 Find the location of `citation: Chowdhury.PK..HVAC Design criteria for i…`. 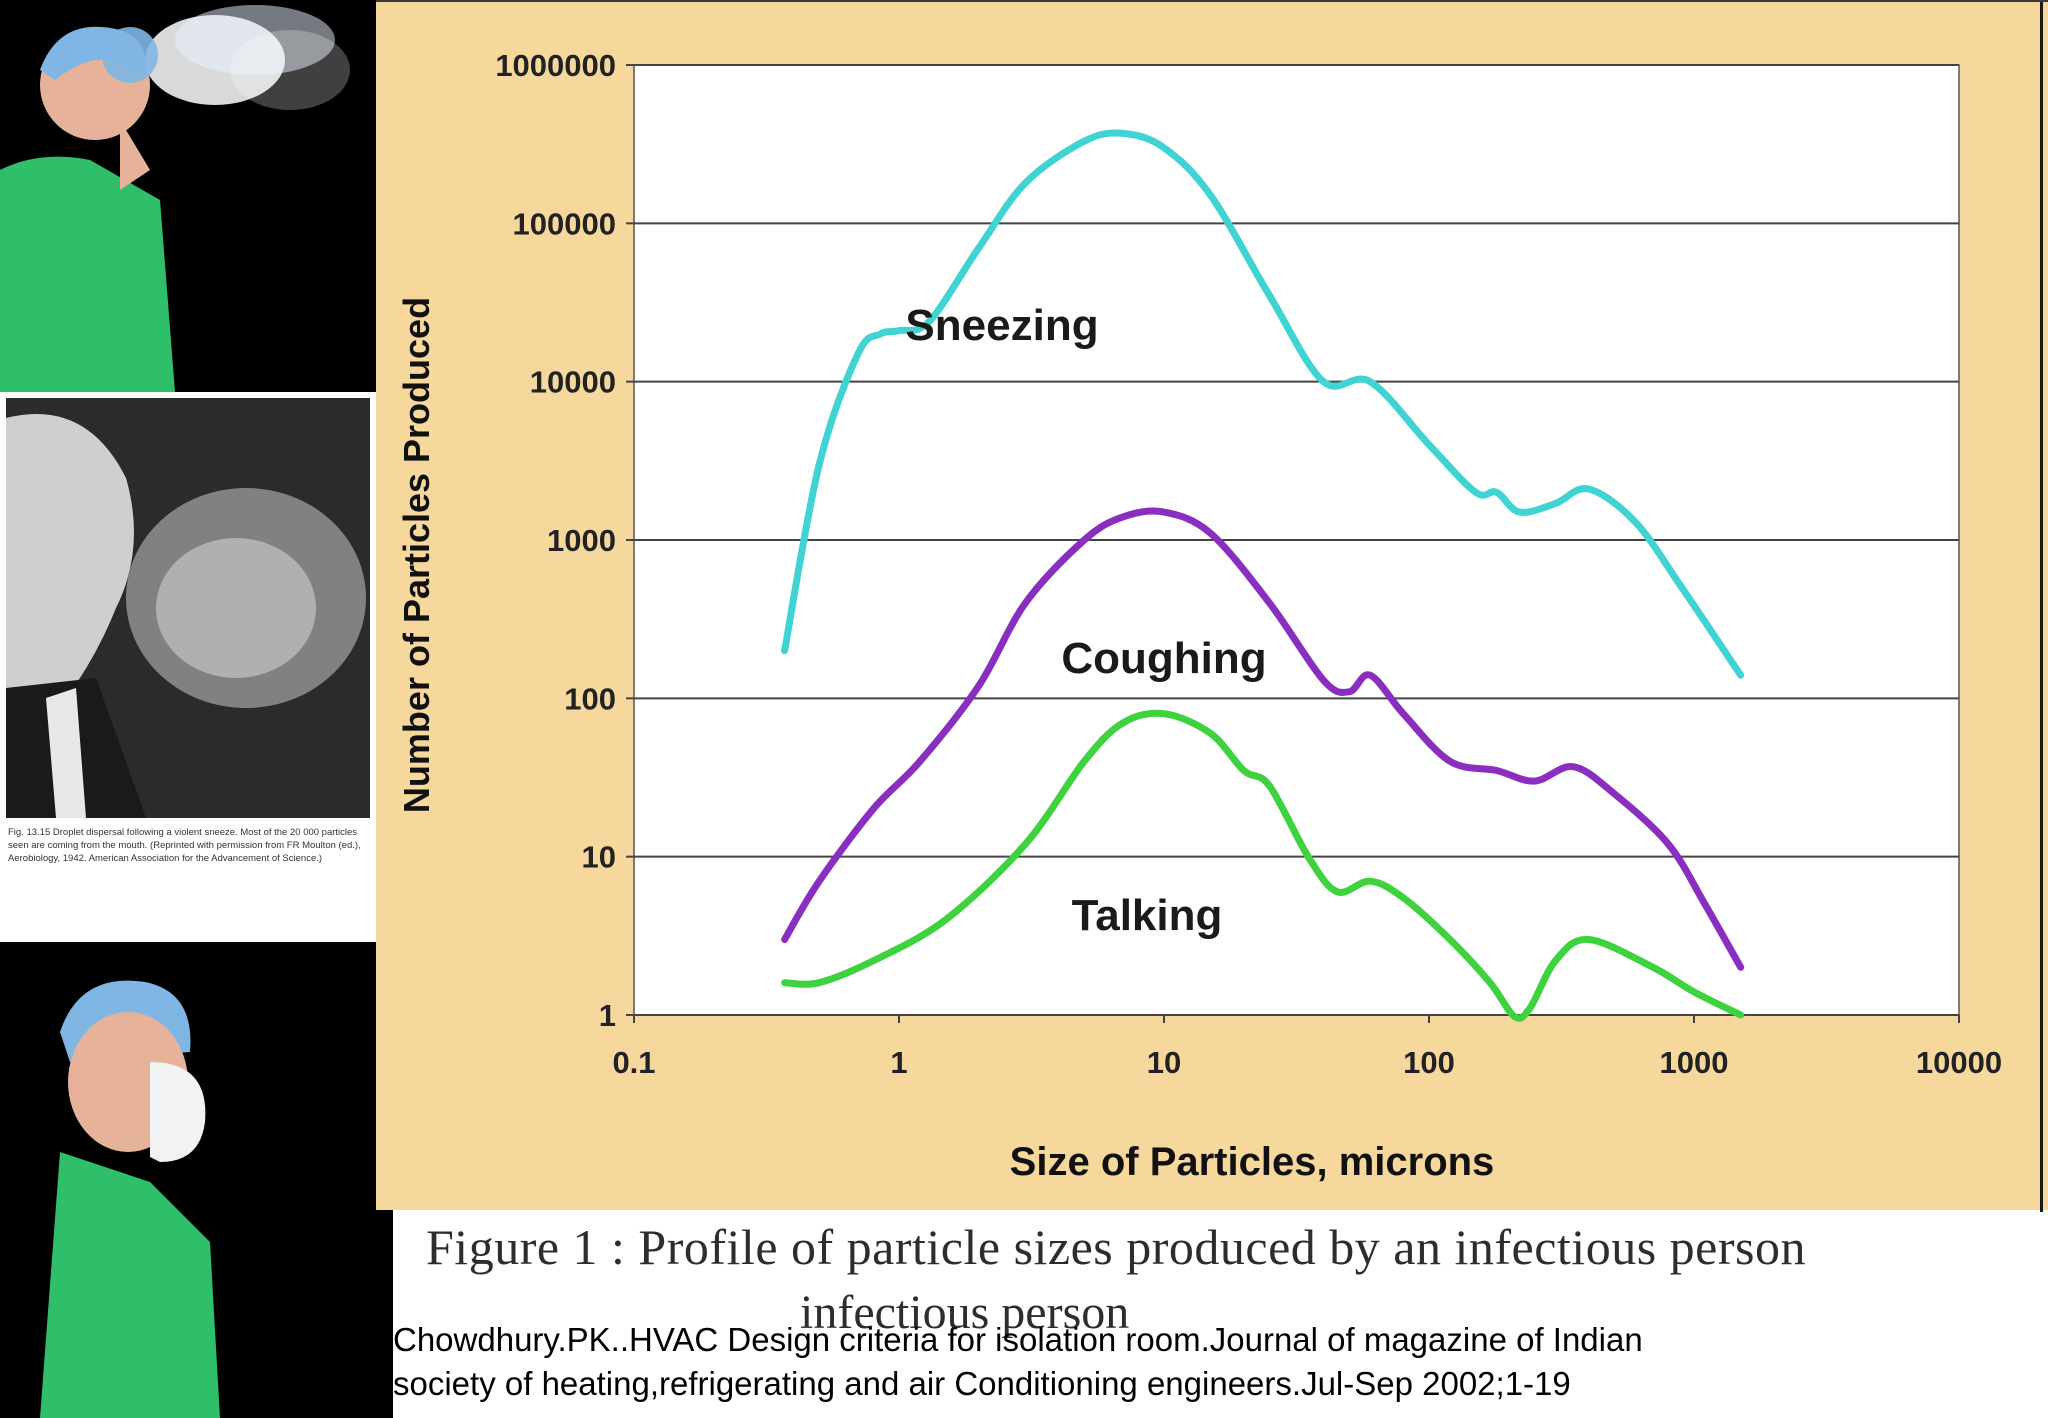

citation: Chowdhury.PK..HVAC Design criteria for i… is located at coordinates (1093, 1362).